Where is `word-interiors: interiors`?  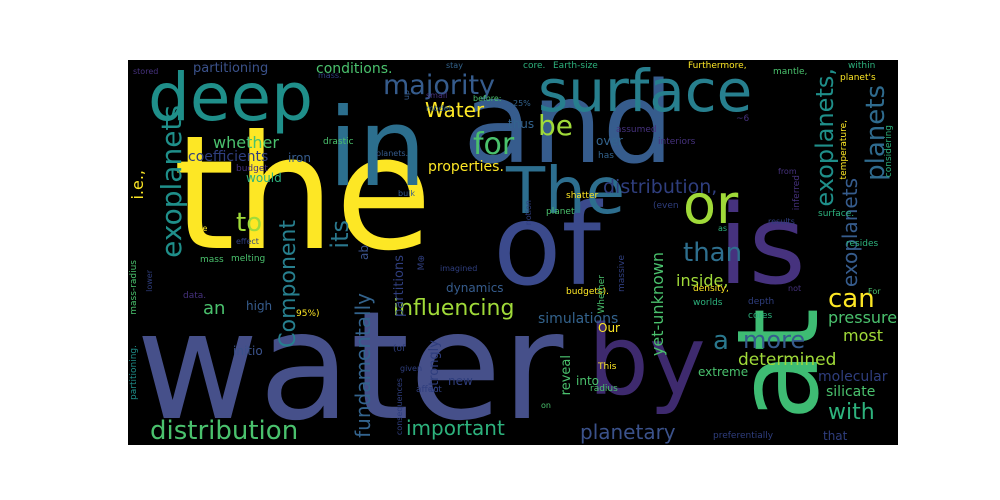
word-interiors: interiors is located at coordinates (677, 142).